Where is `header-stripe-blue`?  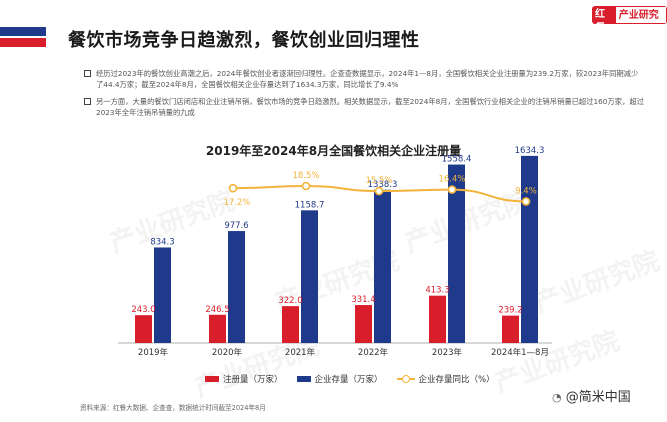
header-stripe-blue is located at coordinates (23, 31).